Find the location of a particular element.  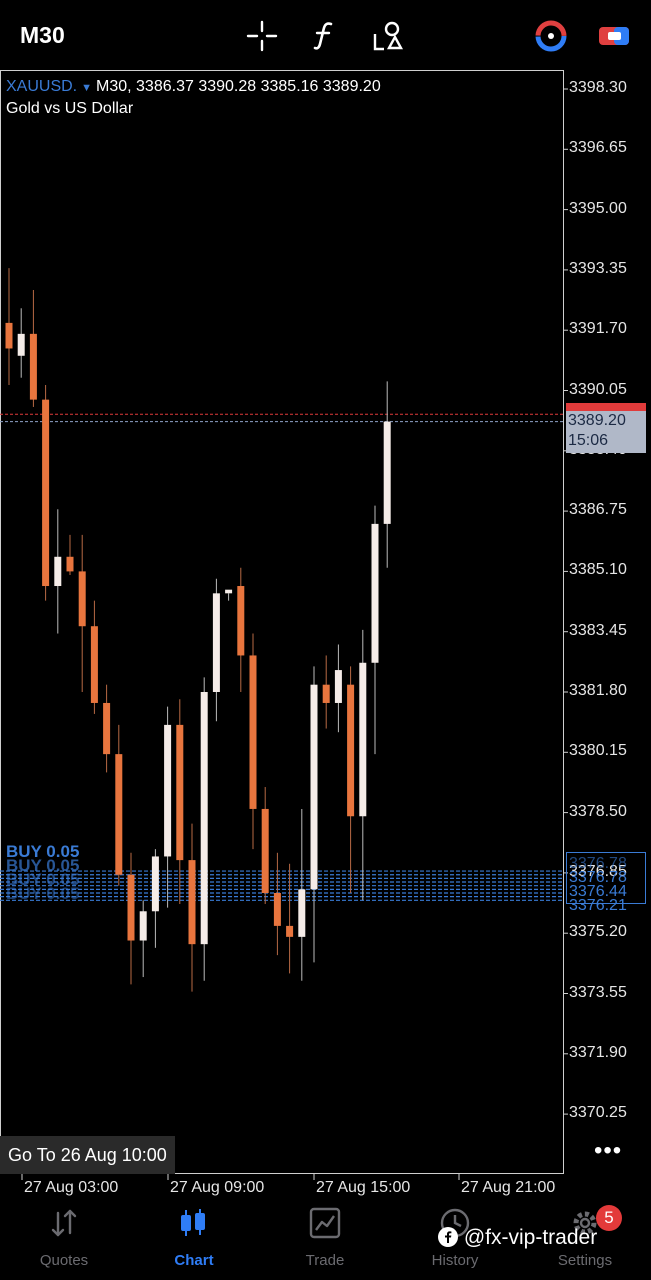

function-icon is located at coordinates (325, 36).